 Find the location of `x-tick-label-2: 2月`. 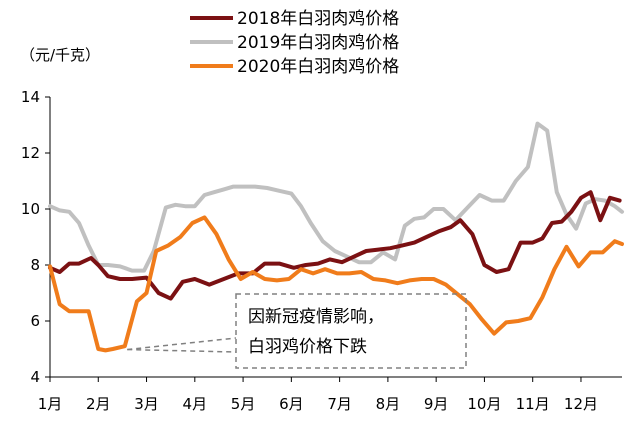

x-tick-label-2: 2月 is located at coordinates (98, 404).